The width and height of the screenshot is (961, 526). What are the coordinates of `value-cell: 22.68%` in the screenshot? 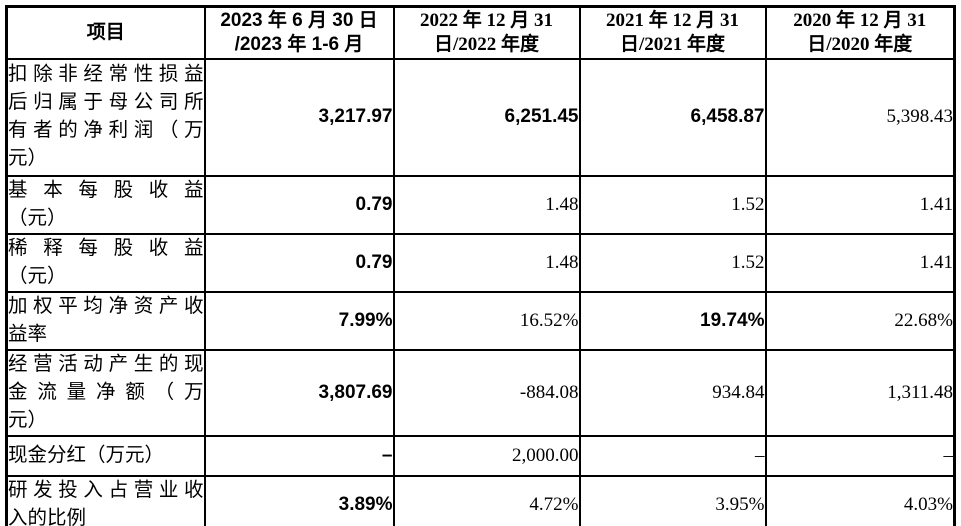 It's located at (860, 320).